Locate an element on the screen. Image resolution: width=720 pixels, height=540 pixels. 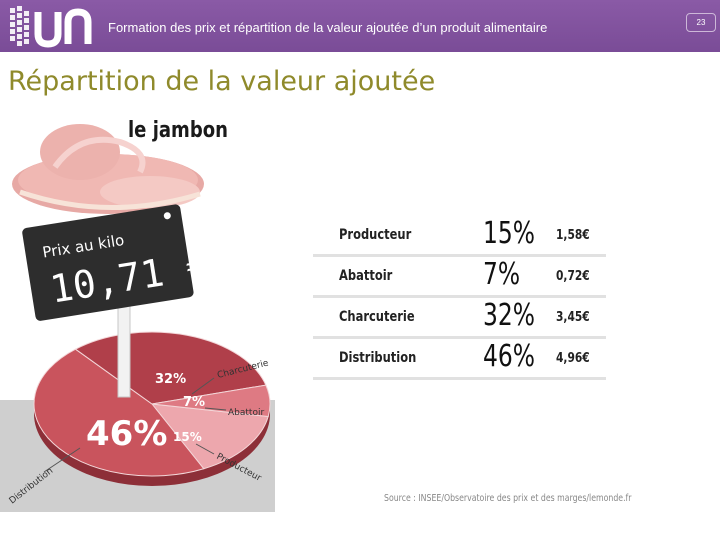
row-euro: 0,72€ is located at coordinates (573, 276).